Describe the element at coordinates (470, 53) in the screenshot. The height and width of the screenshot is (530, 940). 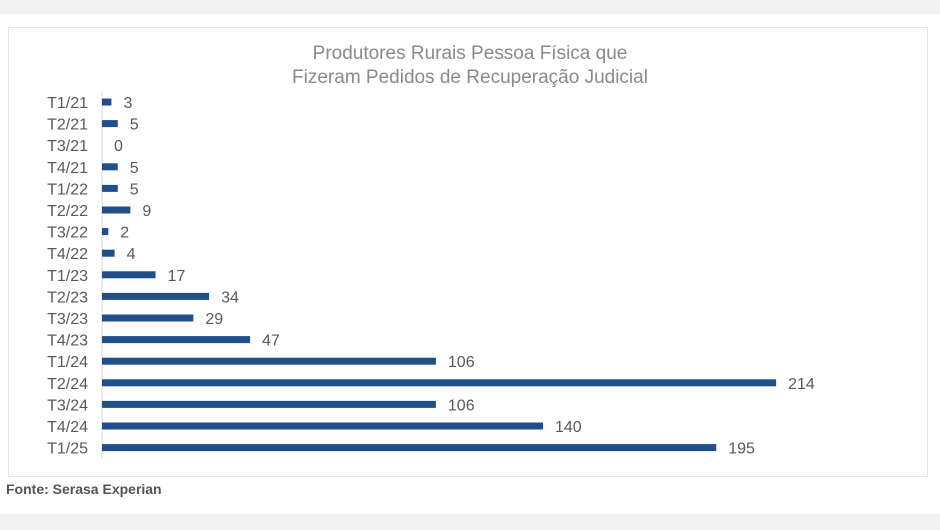
I see `chart-title-line-1: Produtores Rurais Pessoa Física que` at that location.